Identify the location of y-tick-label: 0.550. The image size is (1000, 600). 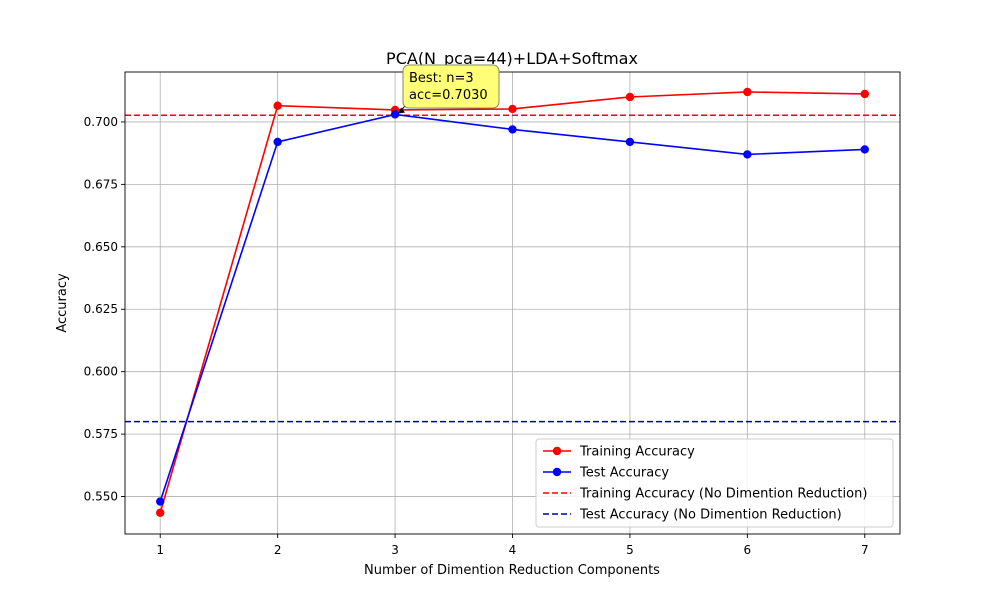
(101, 497).